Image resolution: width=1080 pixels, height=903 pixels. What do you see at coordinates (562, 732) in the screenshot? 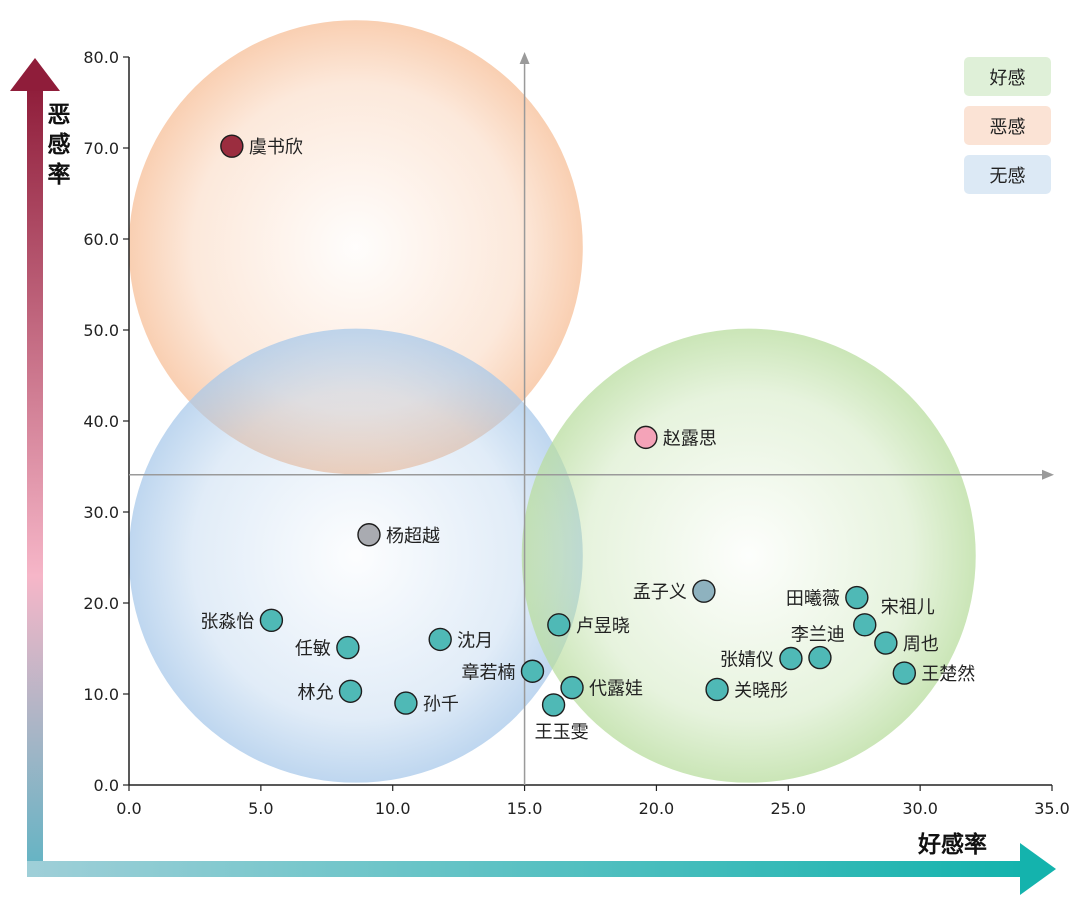
I see `point-label: 王玉雯` at bounding box center [562, 732].